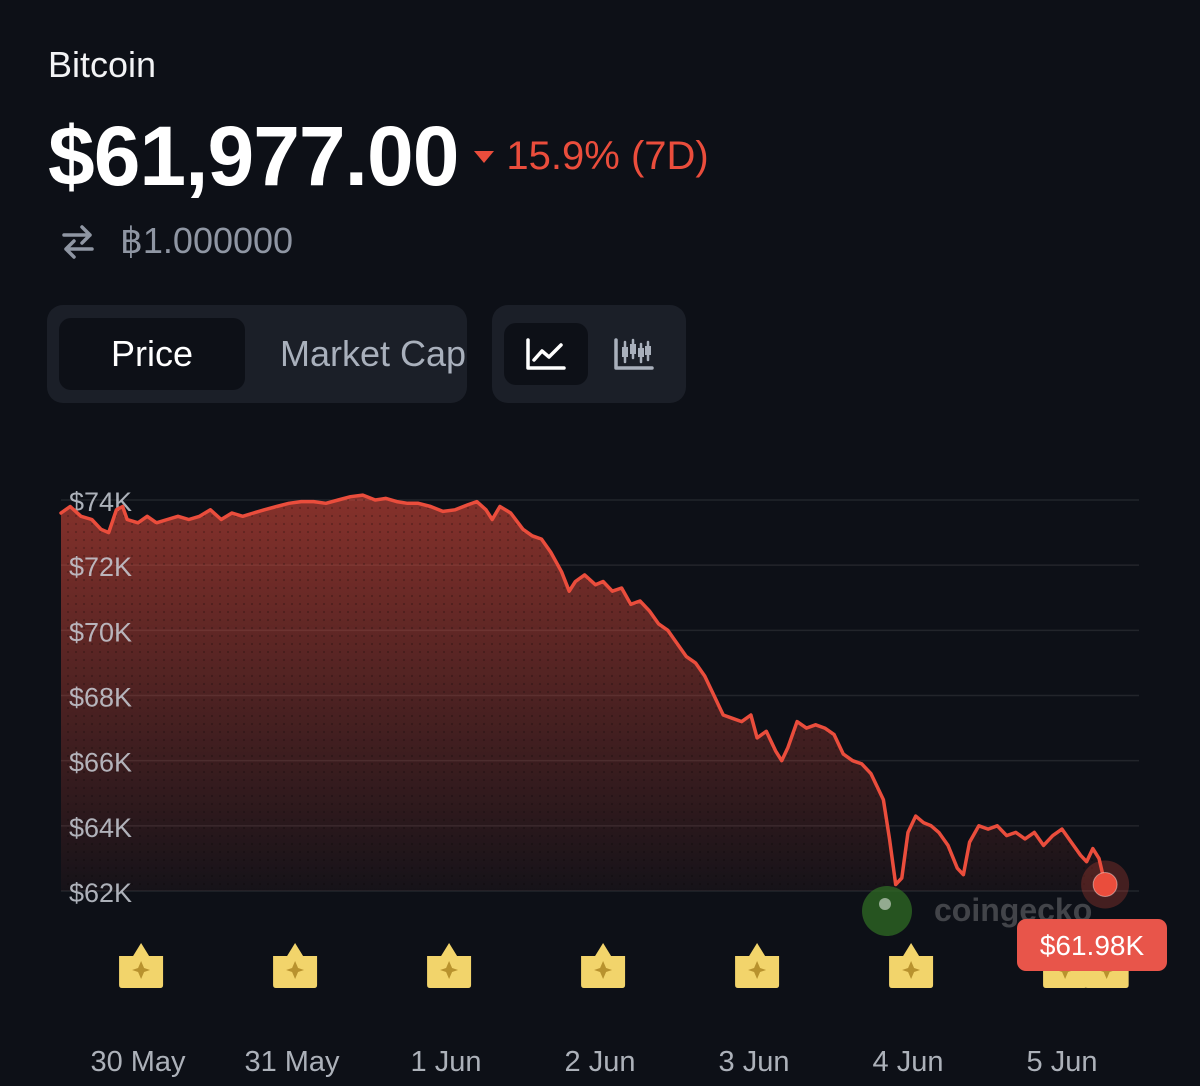  What do you see at coordinates (100, 502) in the screenshot?
I see `y-tick-label: $74K` at bounding box center [100, 502].